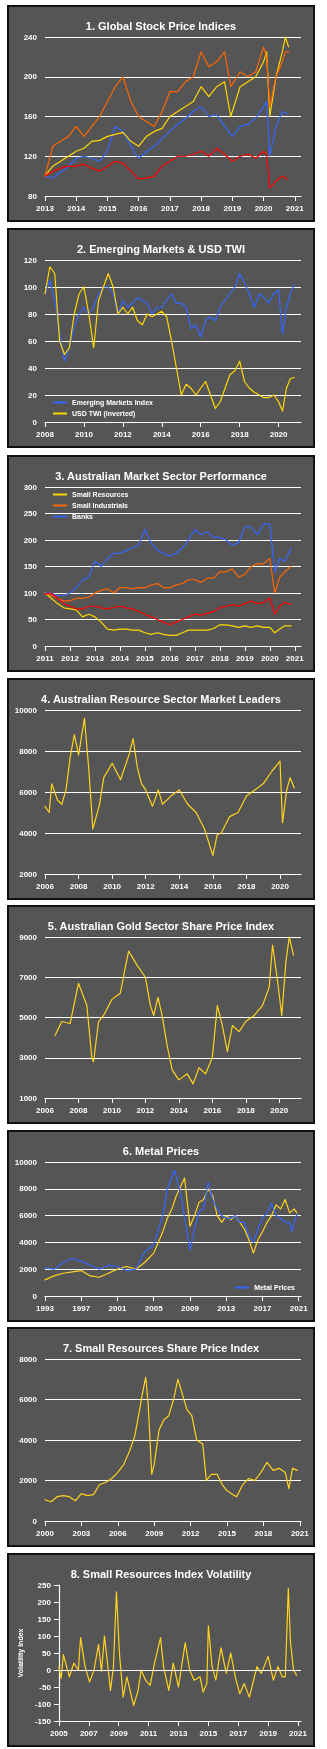  Describe the element at coordinates (33, 395) in the screenshot. I see `y-tick-label: 20` at that location.